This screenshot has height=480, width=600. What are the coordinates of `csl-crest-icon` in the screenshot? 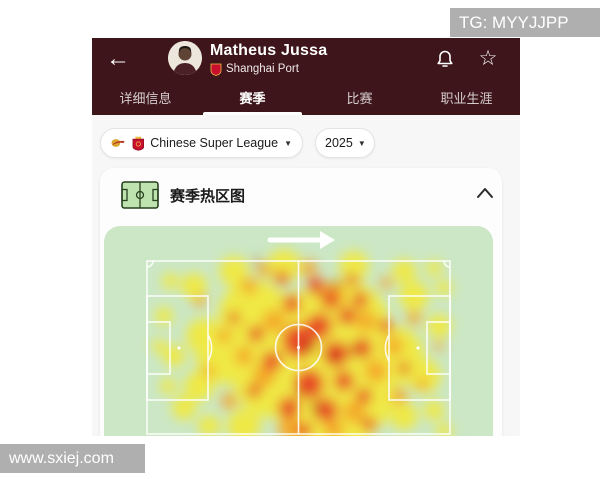 It's located at (138, 143).